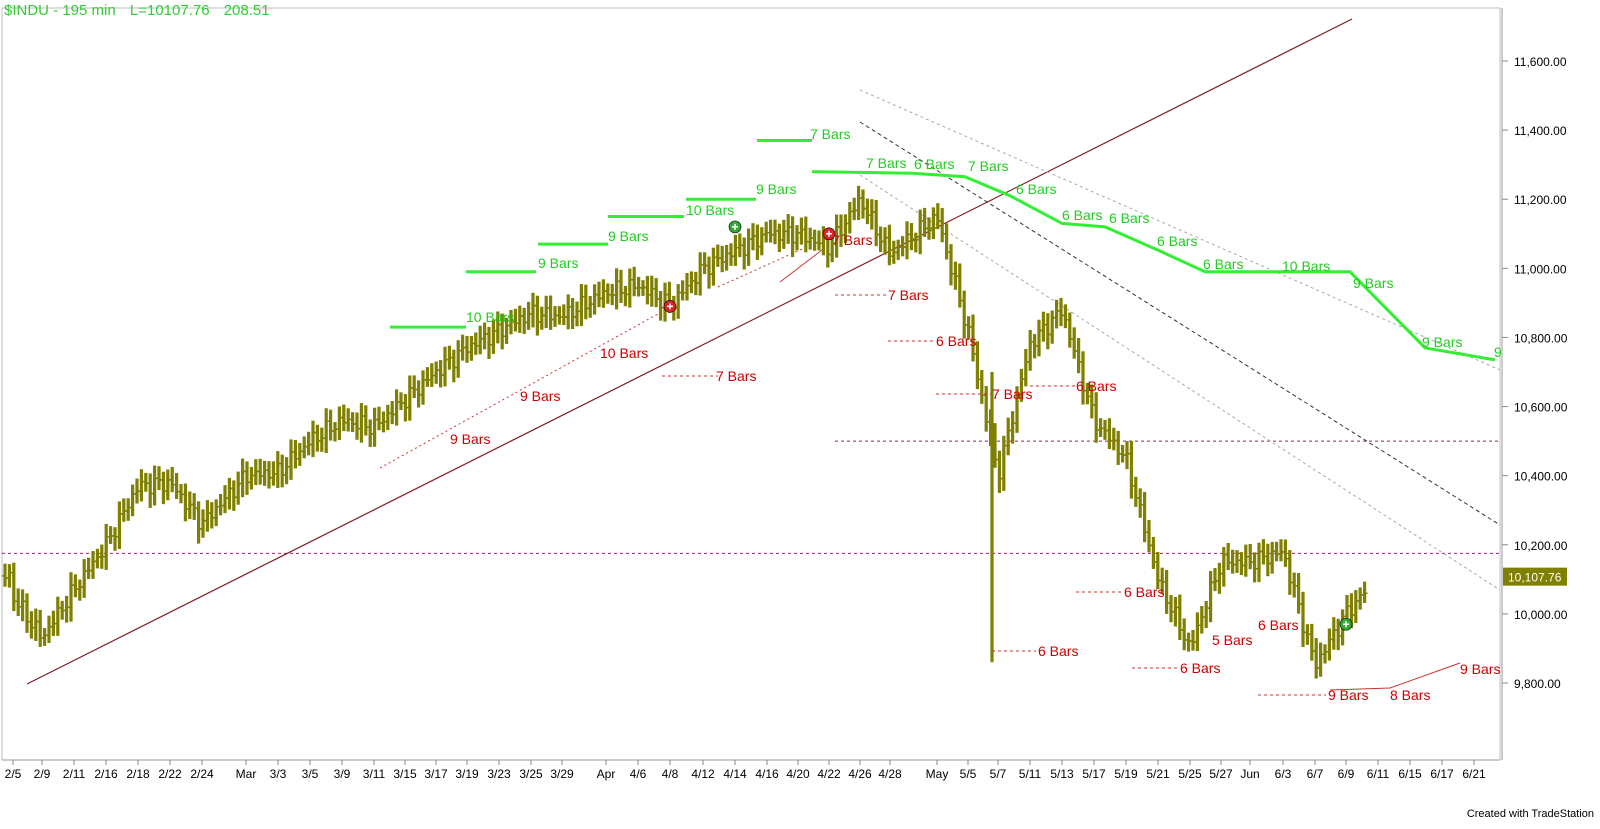  I want to click on cycle-low-label: 10 Bars, so click(624, 353).